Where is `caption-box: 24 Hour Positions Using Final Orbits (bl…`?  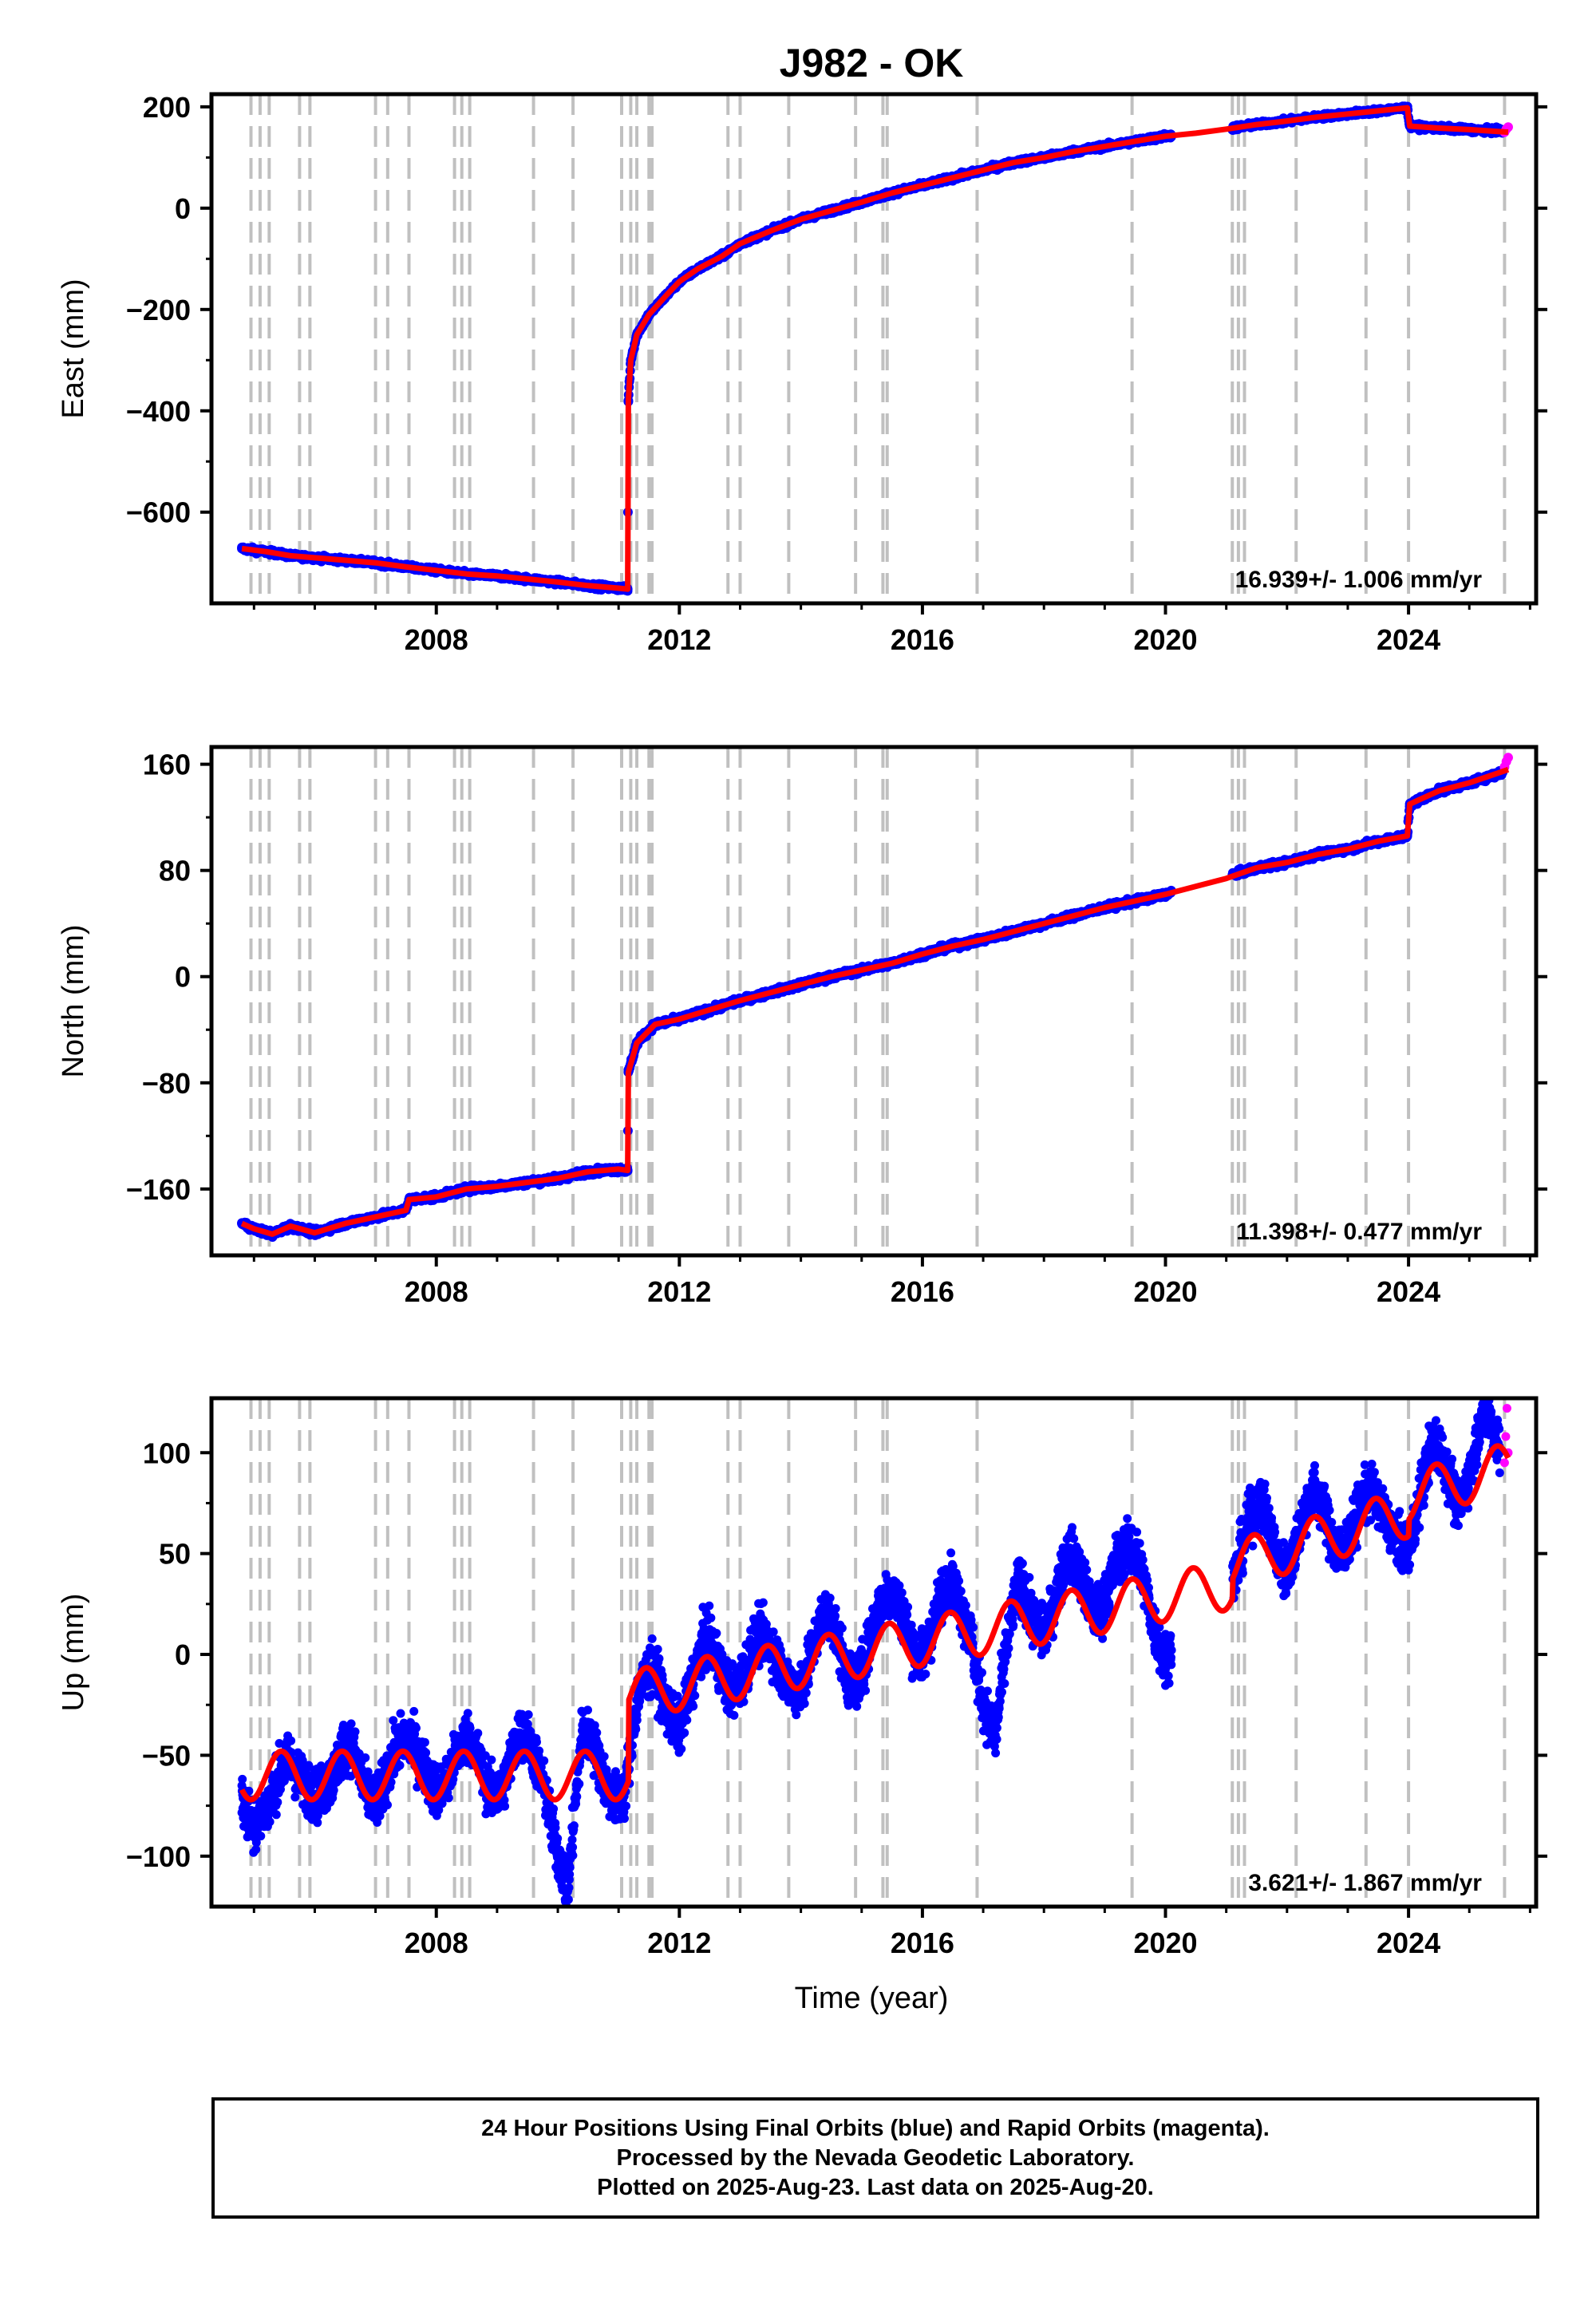 caption-box: 24 Hour Positions Using Final Orbits (bl… is located at coordinates (875, 2158).